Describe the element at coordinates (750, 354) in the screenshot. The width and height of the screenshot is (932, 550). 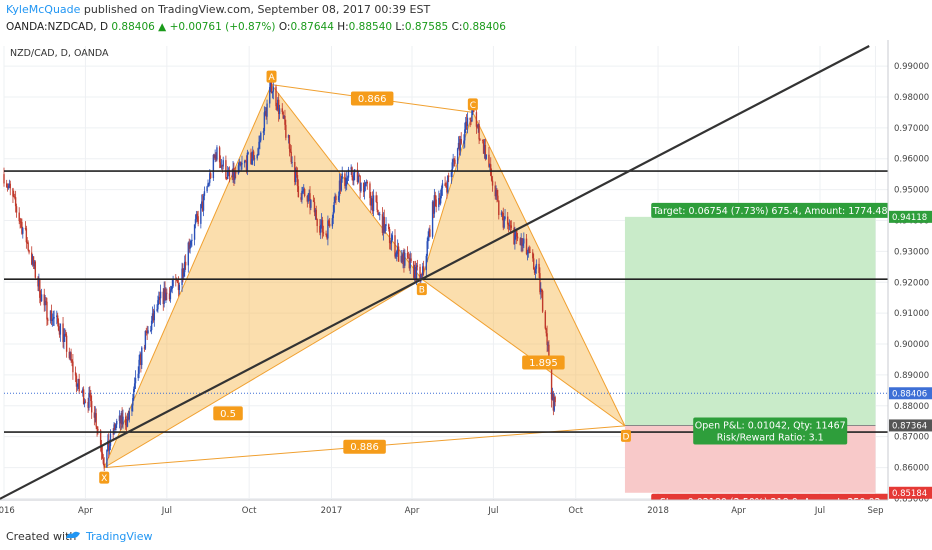
I see `position-tool` at that location.